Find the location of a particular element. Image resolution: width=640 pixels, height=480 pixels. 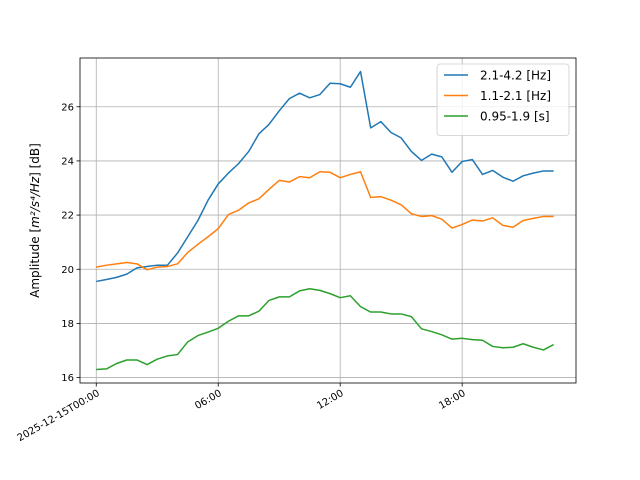

legend-entry: 0.95-1.9 [s] is located at coordinates (515, 117).